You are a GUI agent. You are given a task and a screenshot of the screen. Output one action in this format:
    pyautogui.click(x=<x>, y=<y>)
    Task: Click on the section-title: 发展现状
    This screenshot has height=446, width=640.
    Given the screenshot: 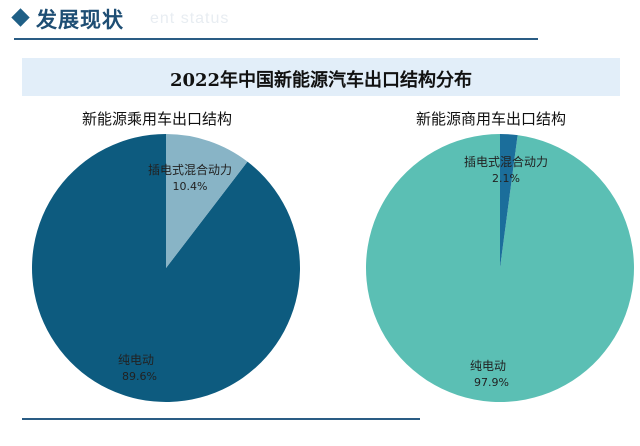 What is the action you would take?
    pyautogui.click(x=80, y=19)
    